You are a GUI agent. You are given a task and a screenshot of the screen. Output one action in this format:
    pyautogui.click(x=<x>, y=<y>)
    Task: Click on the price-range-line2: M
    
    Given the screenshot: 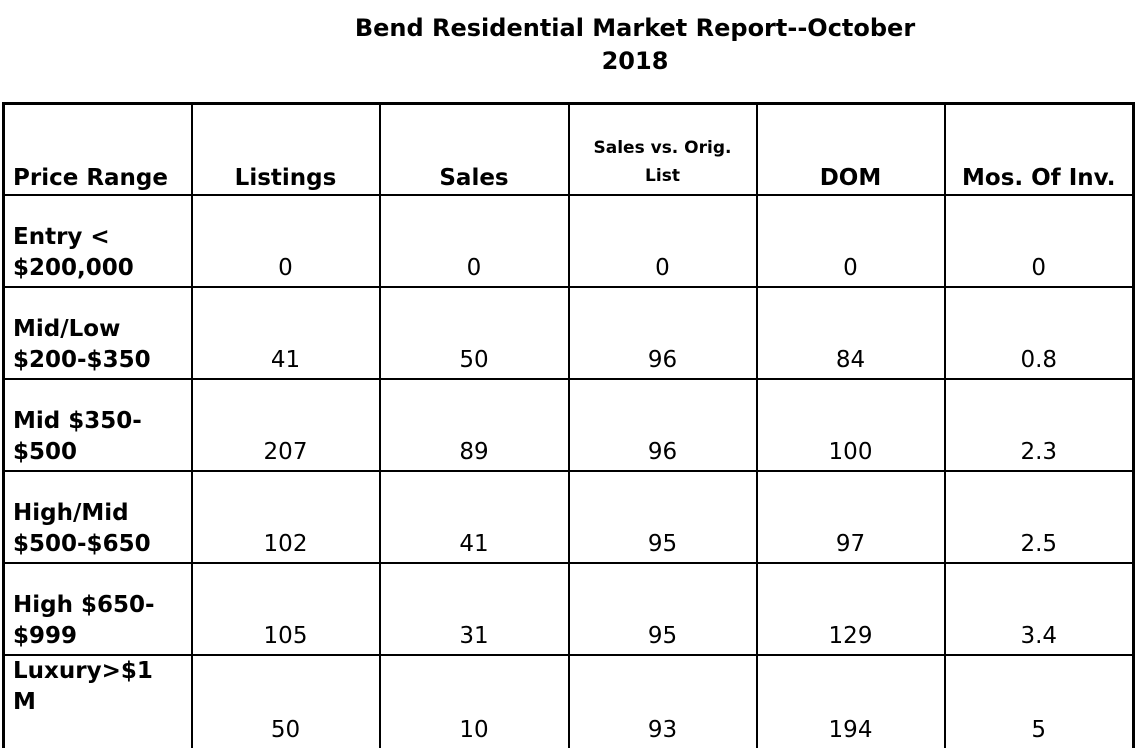 What is the action you would take?
    pyautogui.click(x=24, y=702)
    